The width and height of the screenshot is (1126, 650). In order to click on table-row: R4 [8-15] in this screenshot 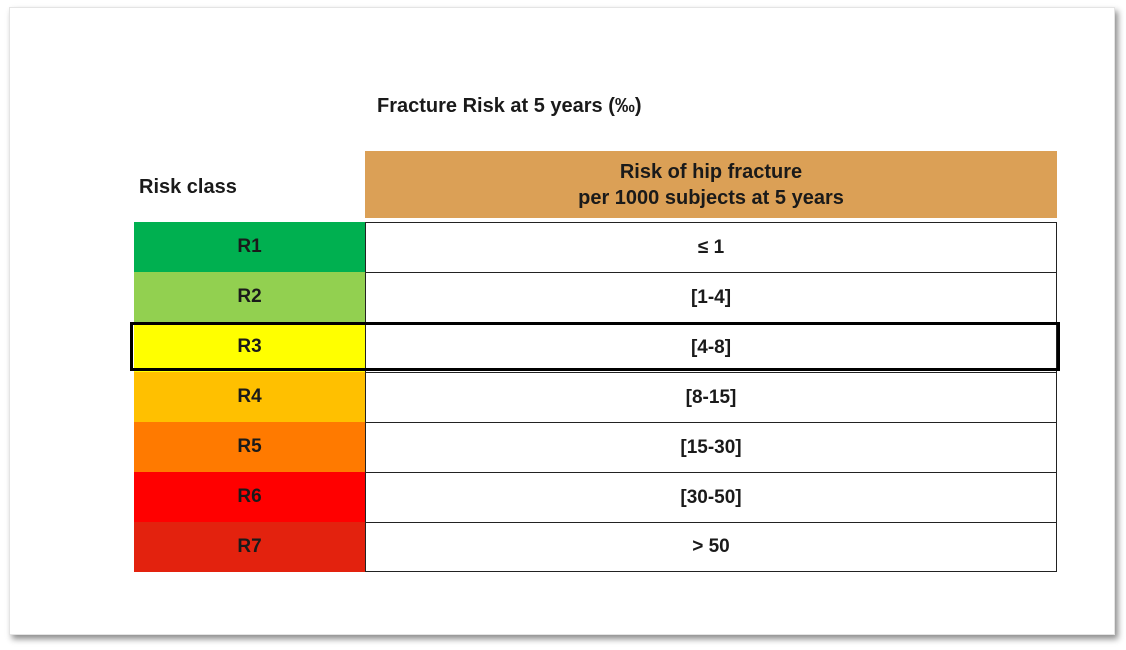, I will do `click(595, 397)`.